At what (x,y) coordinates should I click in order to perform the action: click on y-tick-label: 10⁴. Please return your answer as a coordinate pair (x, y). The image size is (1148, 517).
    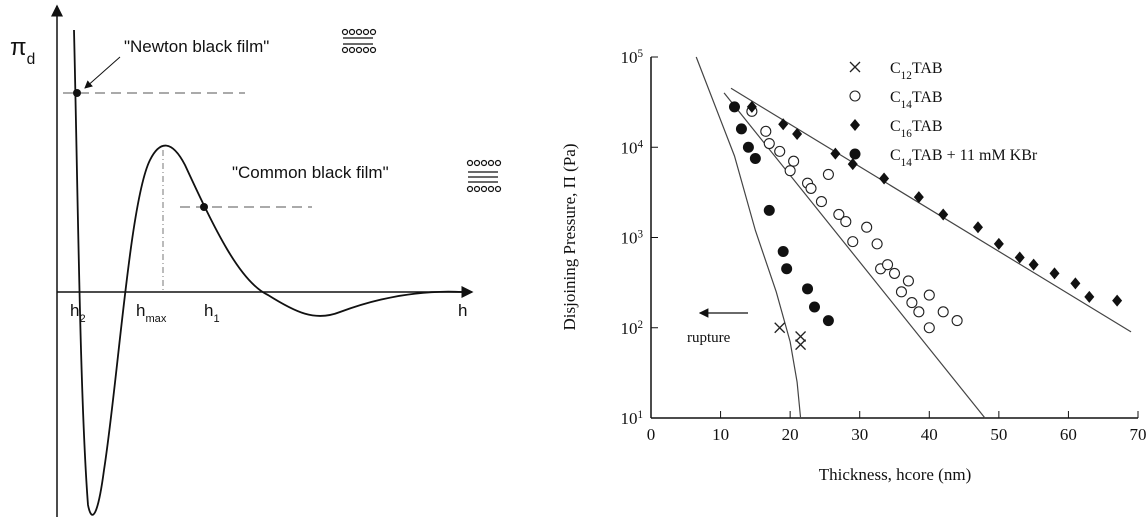
    Looking at the image, I should click on (631, 147).